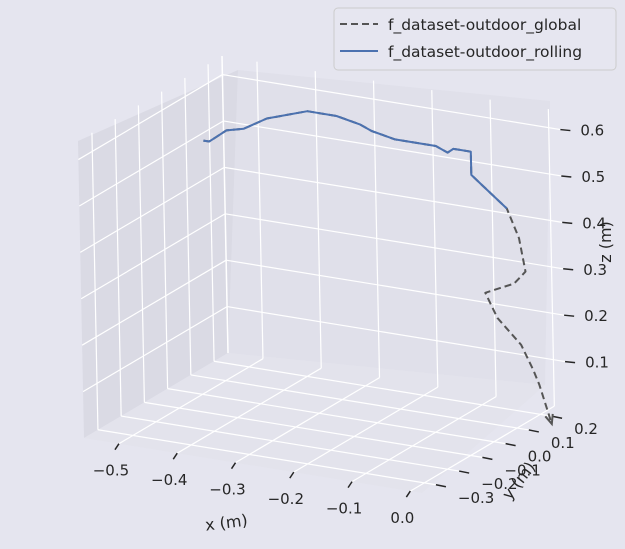 The height and width of the screenshot is (549, 625). Describe the element at coordinates (402, 518) in the screenshot. I see `x-tick-label: 0.0` at that location.